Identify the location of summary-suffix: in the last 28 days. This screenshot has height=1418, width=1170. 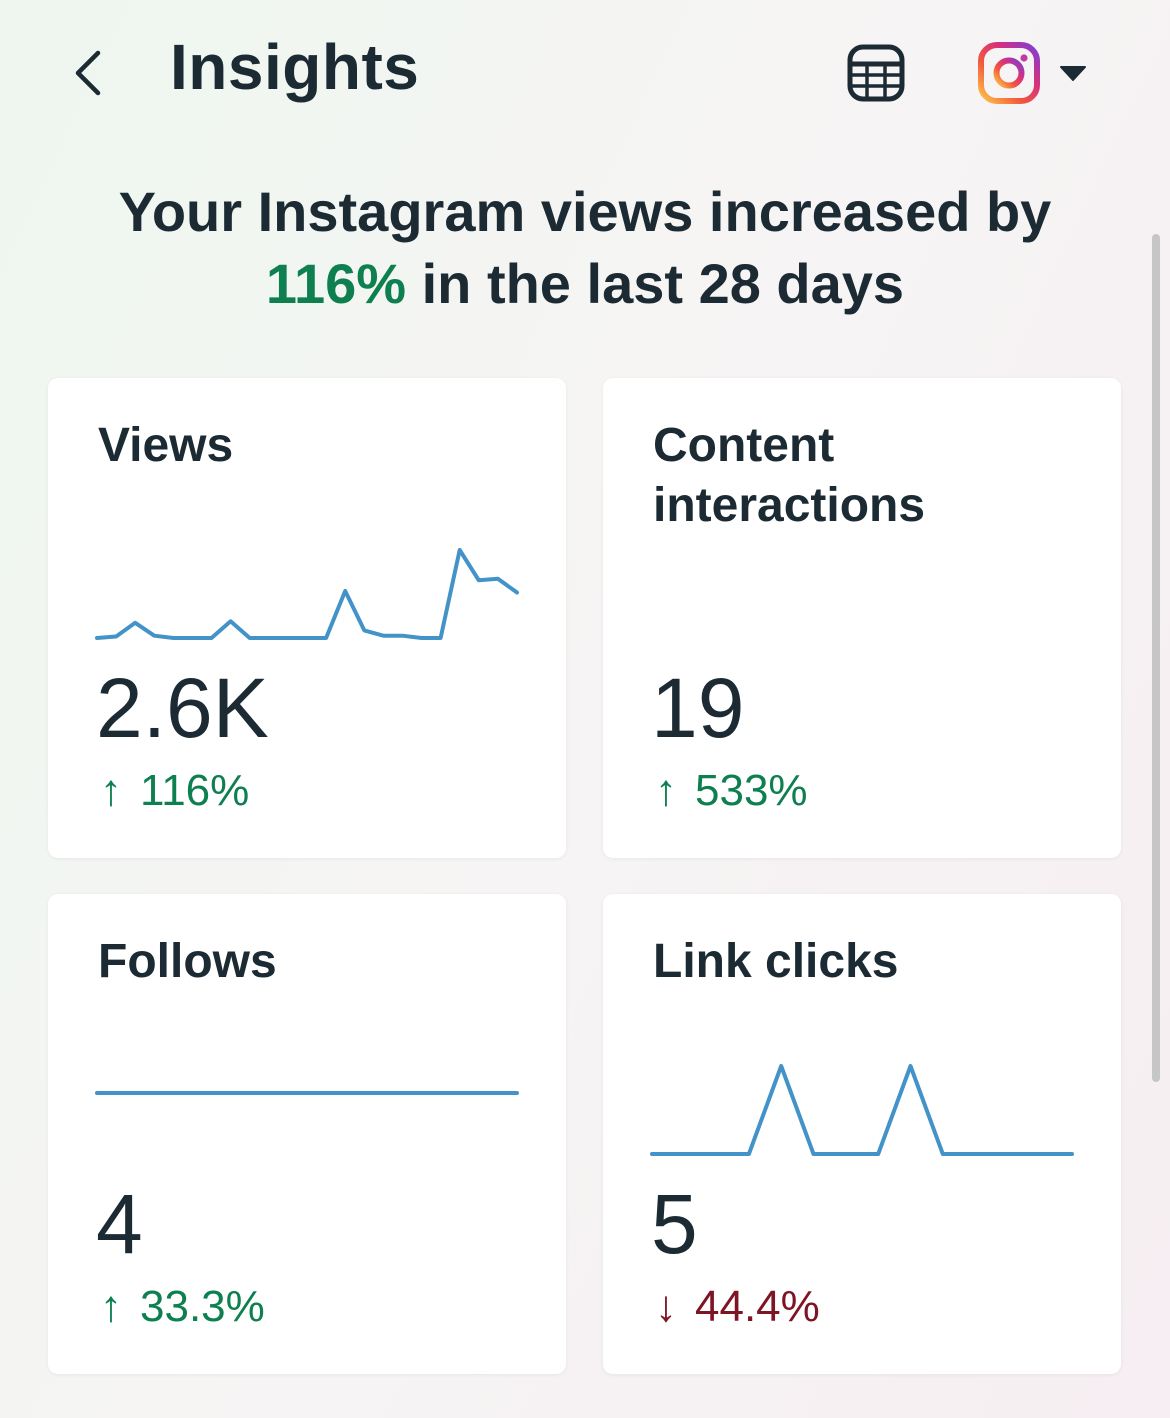
(663, 283).